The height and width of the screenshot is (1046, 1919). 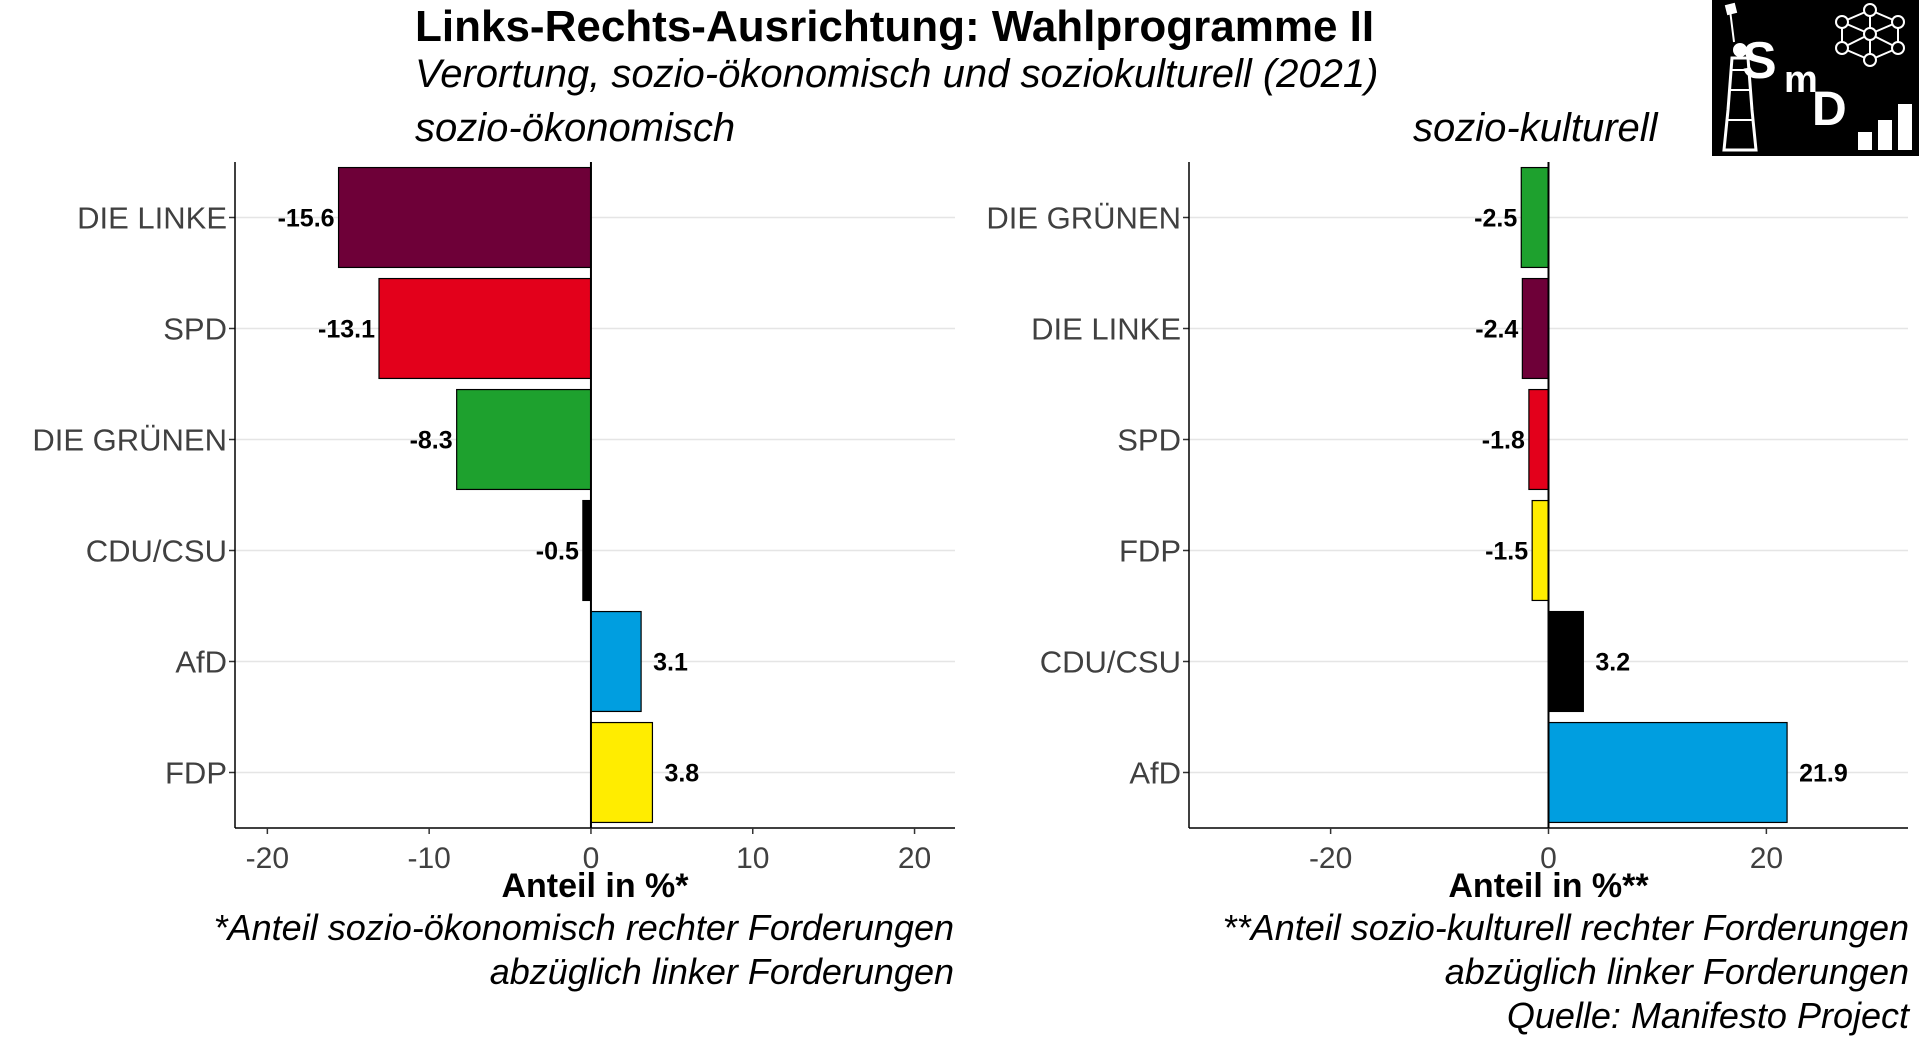 What do you see at coordinates (1801, 80) in the screenshot?
I see `logo-letter-m: m` at bounding box center [1801, 80].